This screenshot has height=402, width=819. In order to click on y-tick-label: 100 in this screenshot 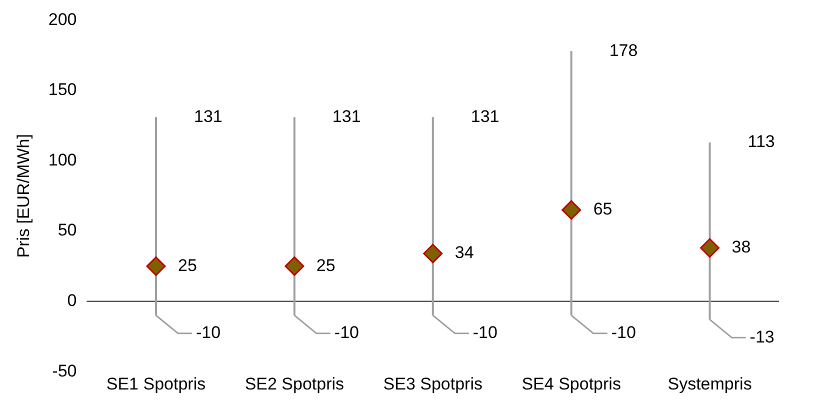, I will do `click(62, 160)`.